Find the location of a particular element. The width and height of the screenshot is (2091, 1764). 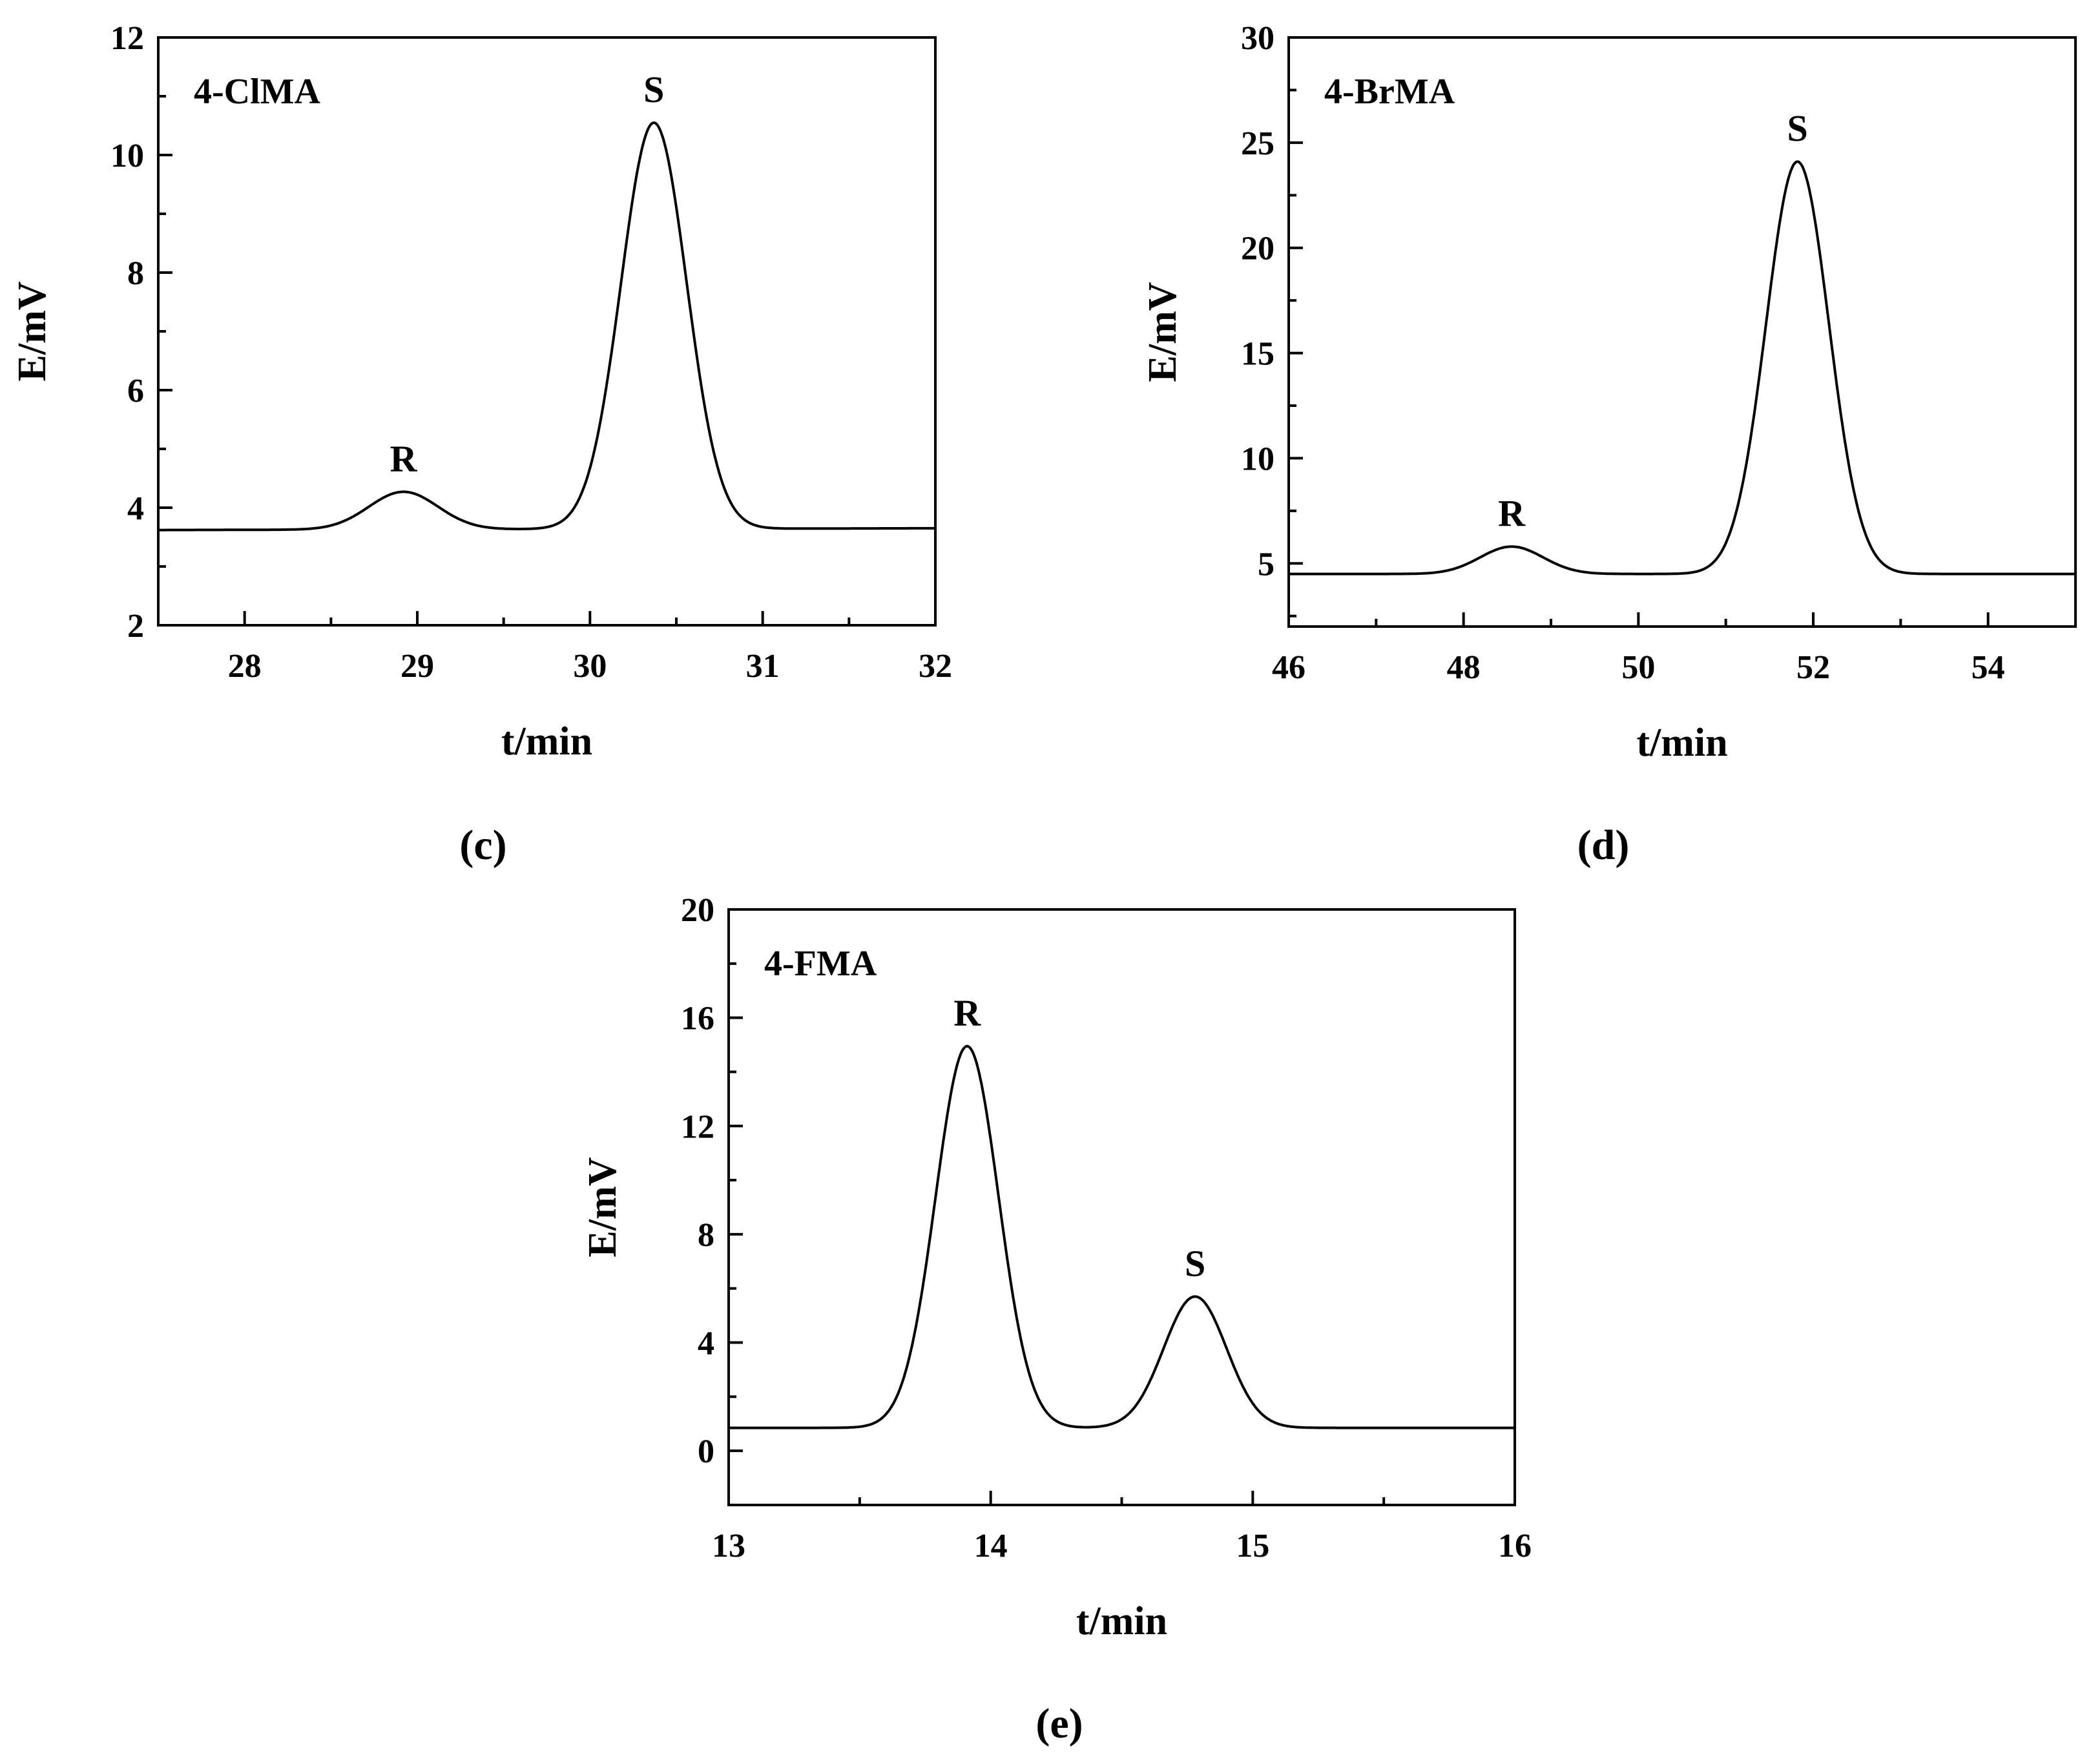

x-tick-label: 48 is located at coordinates (1464, 667).